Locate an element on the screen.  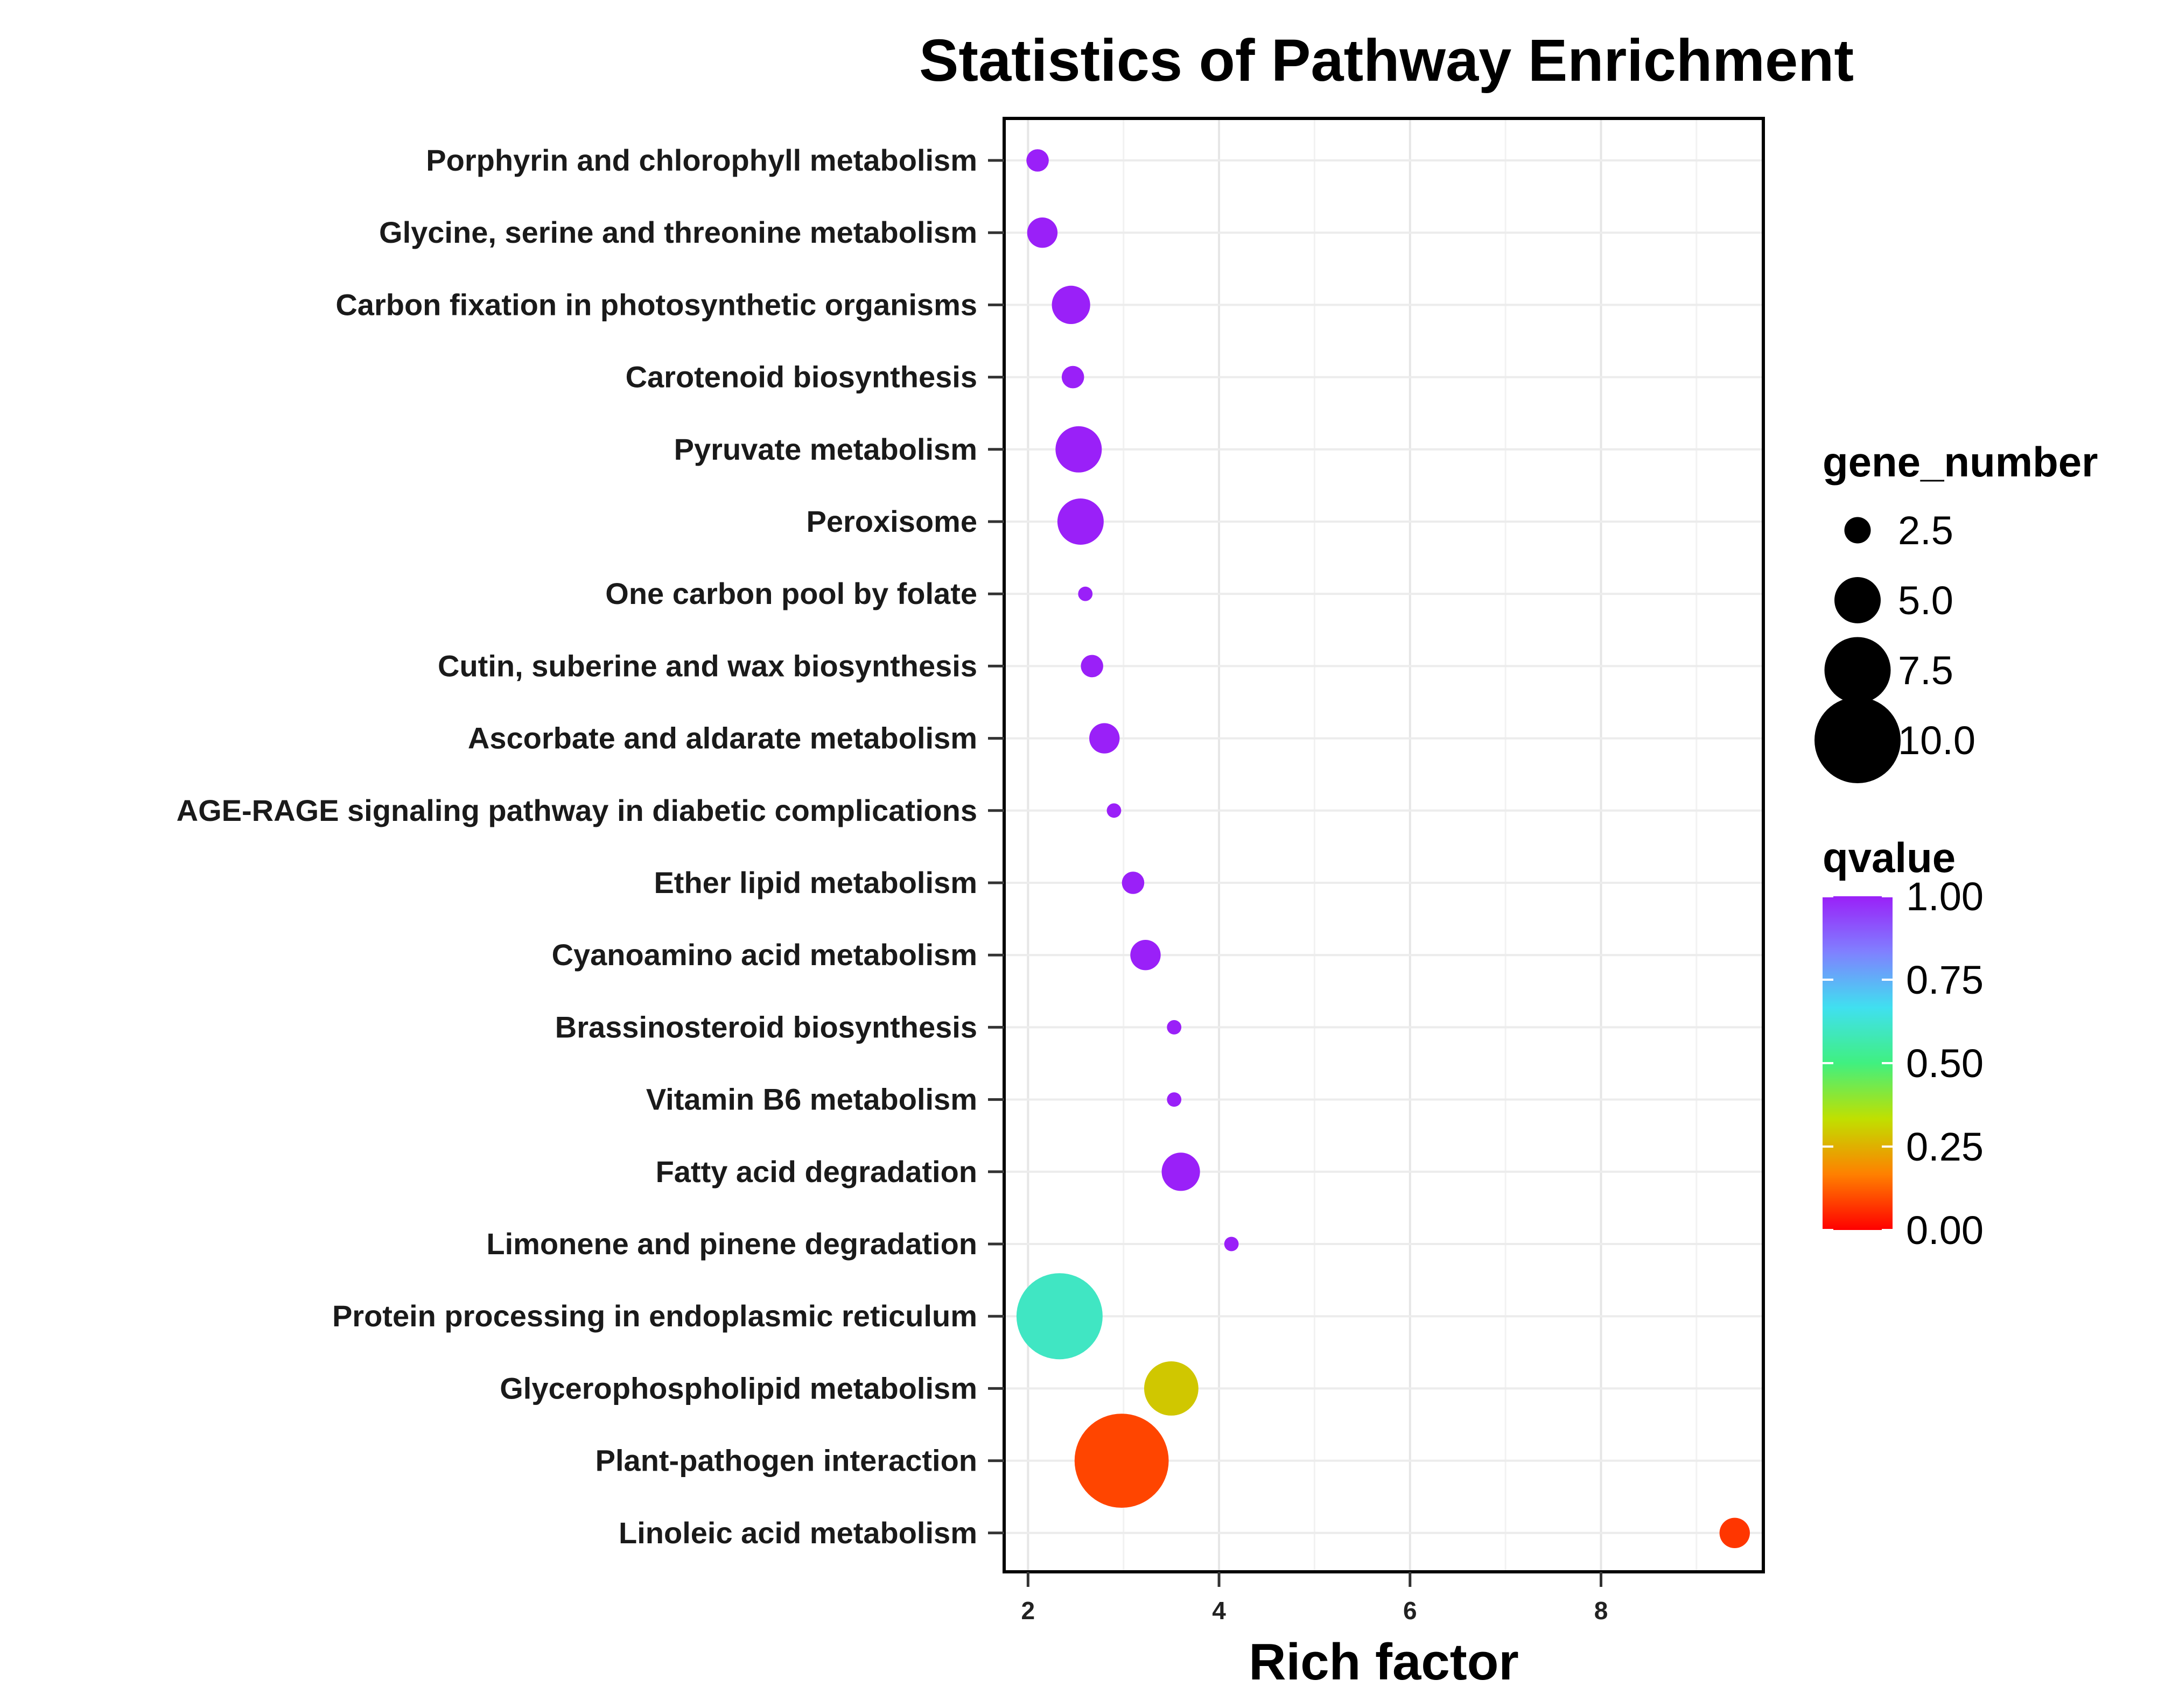
x-axis: 2 4 6 8 is located at coordinates (1315, 1598).